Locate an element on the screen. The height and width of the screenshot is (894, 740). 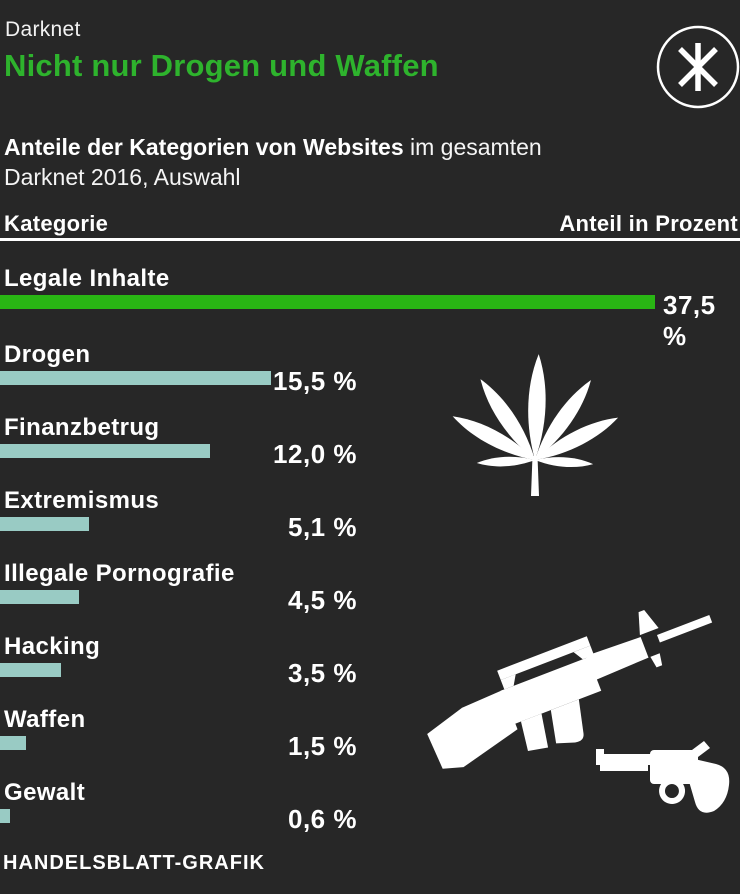
chart-row-extremismus: Extremismus 5,1 % is located at coordinates (370, 524).